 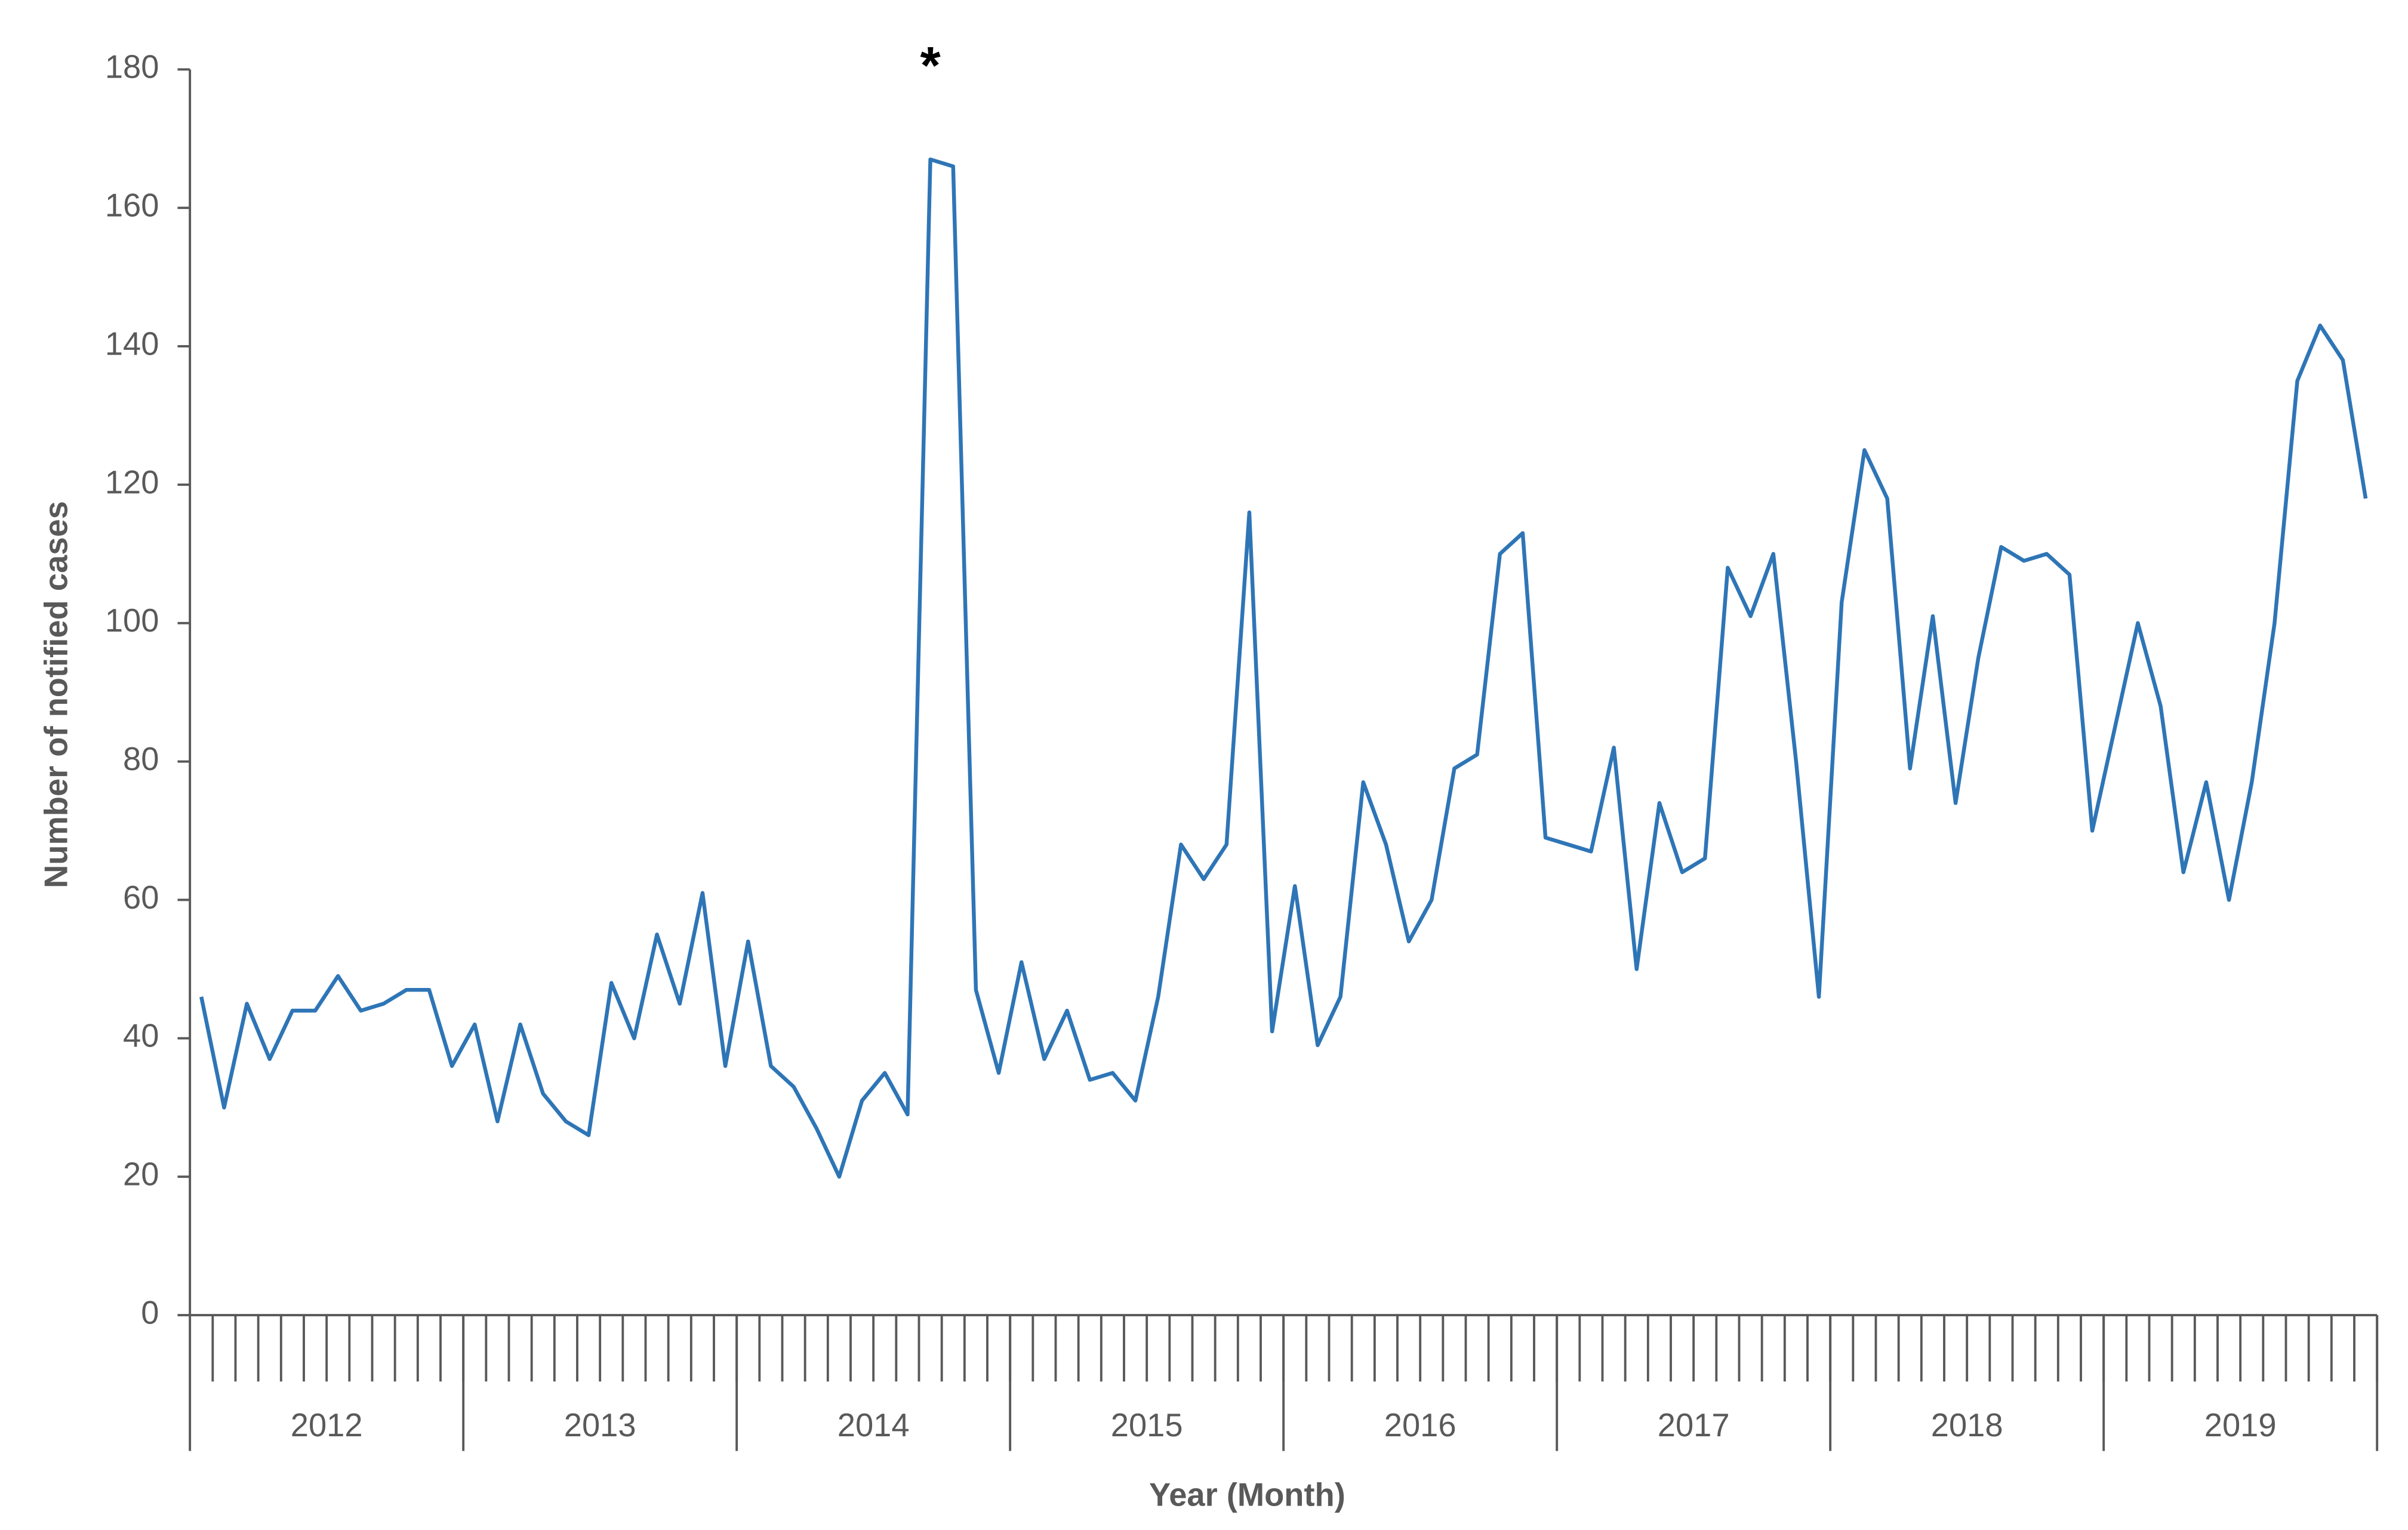 What do you see at coordinates (132, 482) in the screenshot?
I see `y-tick-label: 120` at bounding box center [132, 482].